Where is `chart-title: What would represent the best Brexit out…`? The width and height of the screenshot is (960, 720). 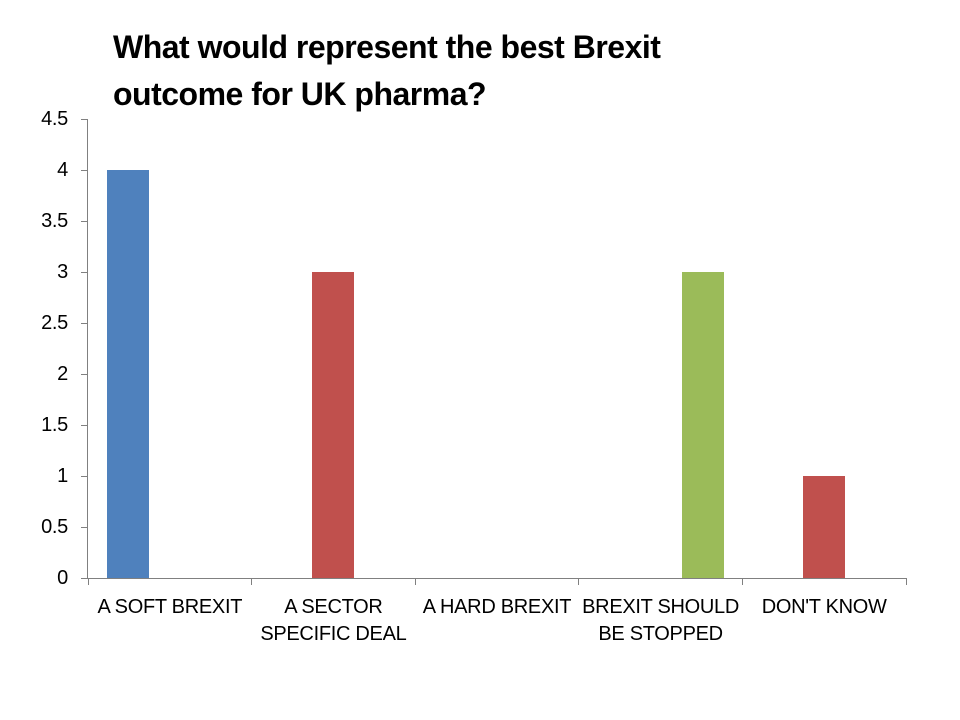
chart-title: What would represent the best Brexit out… is located at coordinates (513, 71).